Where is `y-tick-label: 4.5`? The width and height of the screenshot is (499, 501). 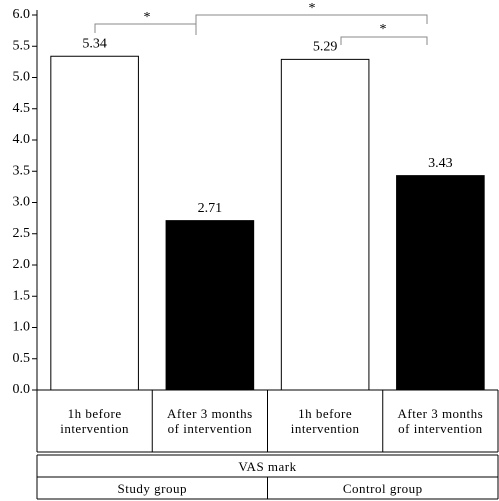 y-tick-label: 4.5 is located at coordinates (22, 108).